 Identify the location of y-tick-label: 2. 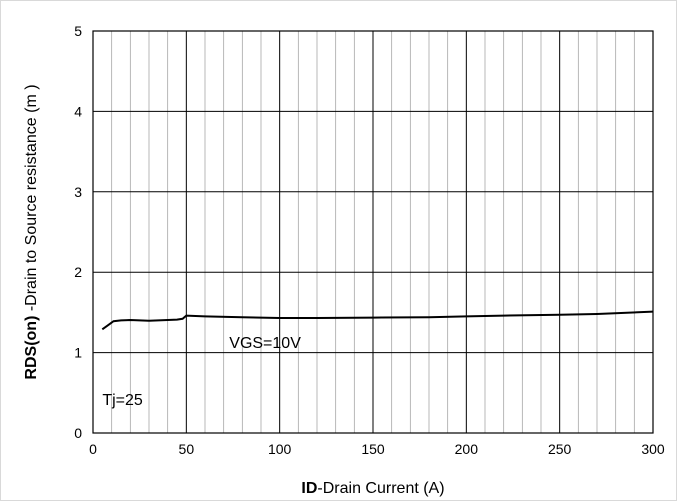
(78, 272).